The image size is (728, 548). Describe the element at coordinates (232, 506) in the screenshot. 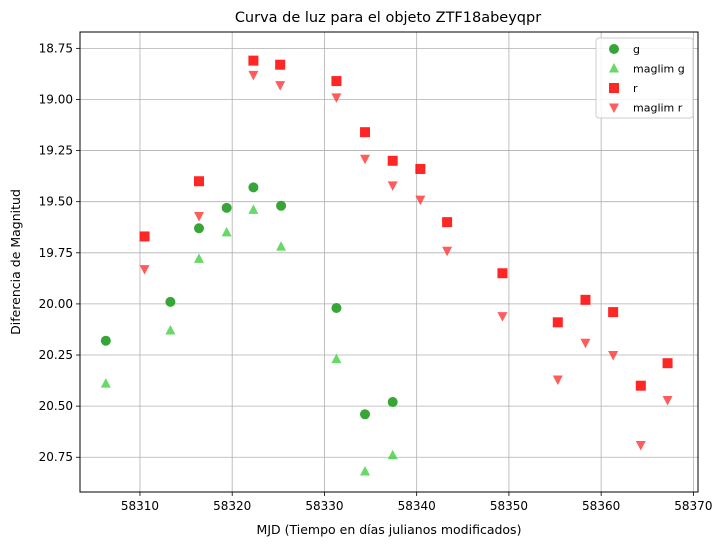

I see `x-tick-label: 58320` at that location.